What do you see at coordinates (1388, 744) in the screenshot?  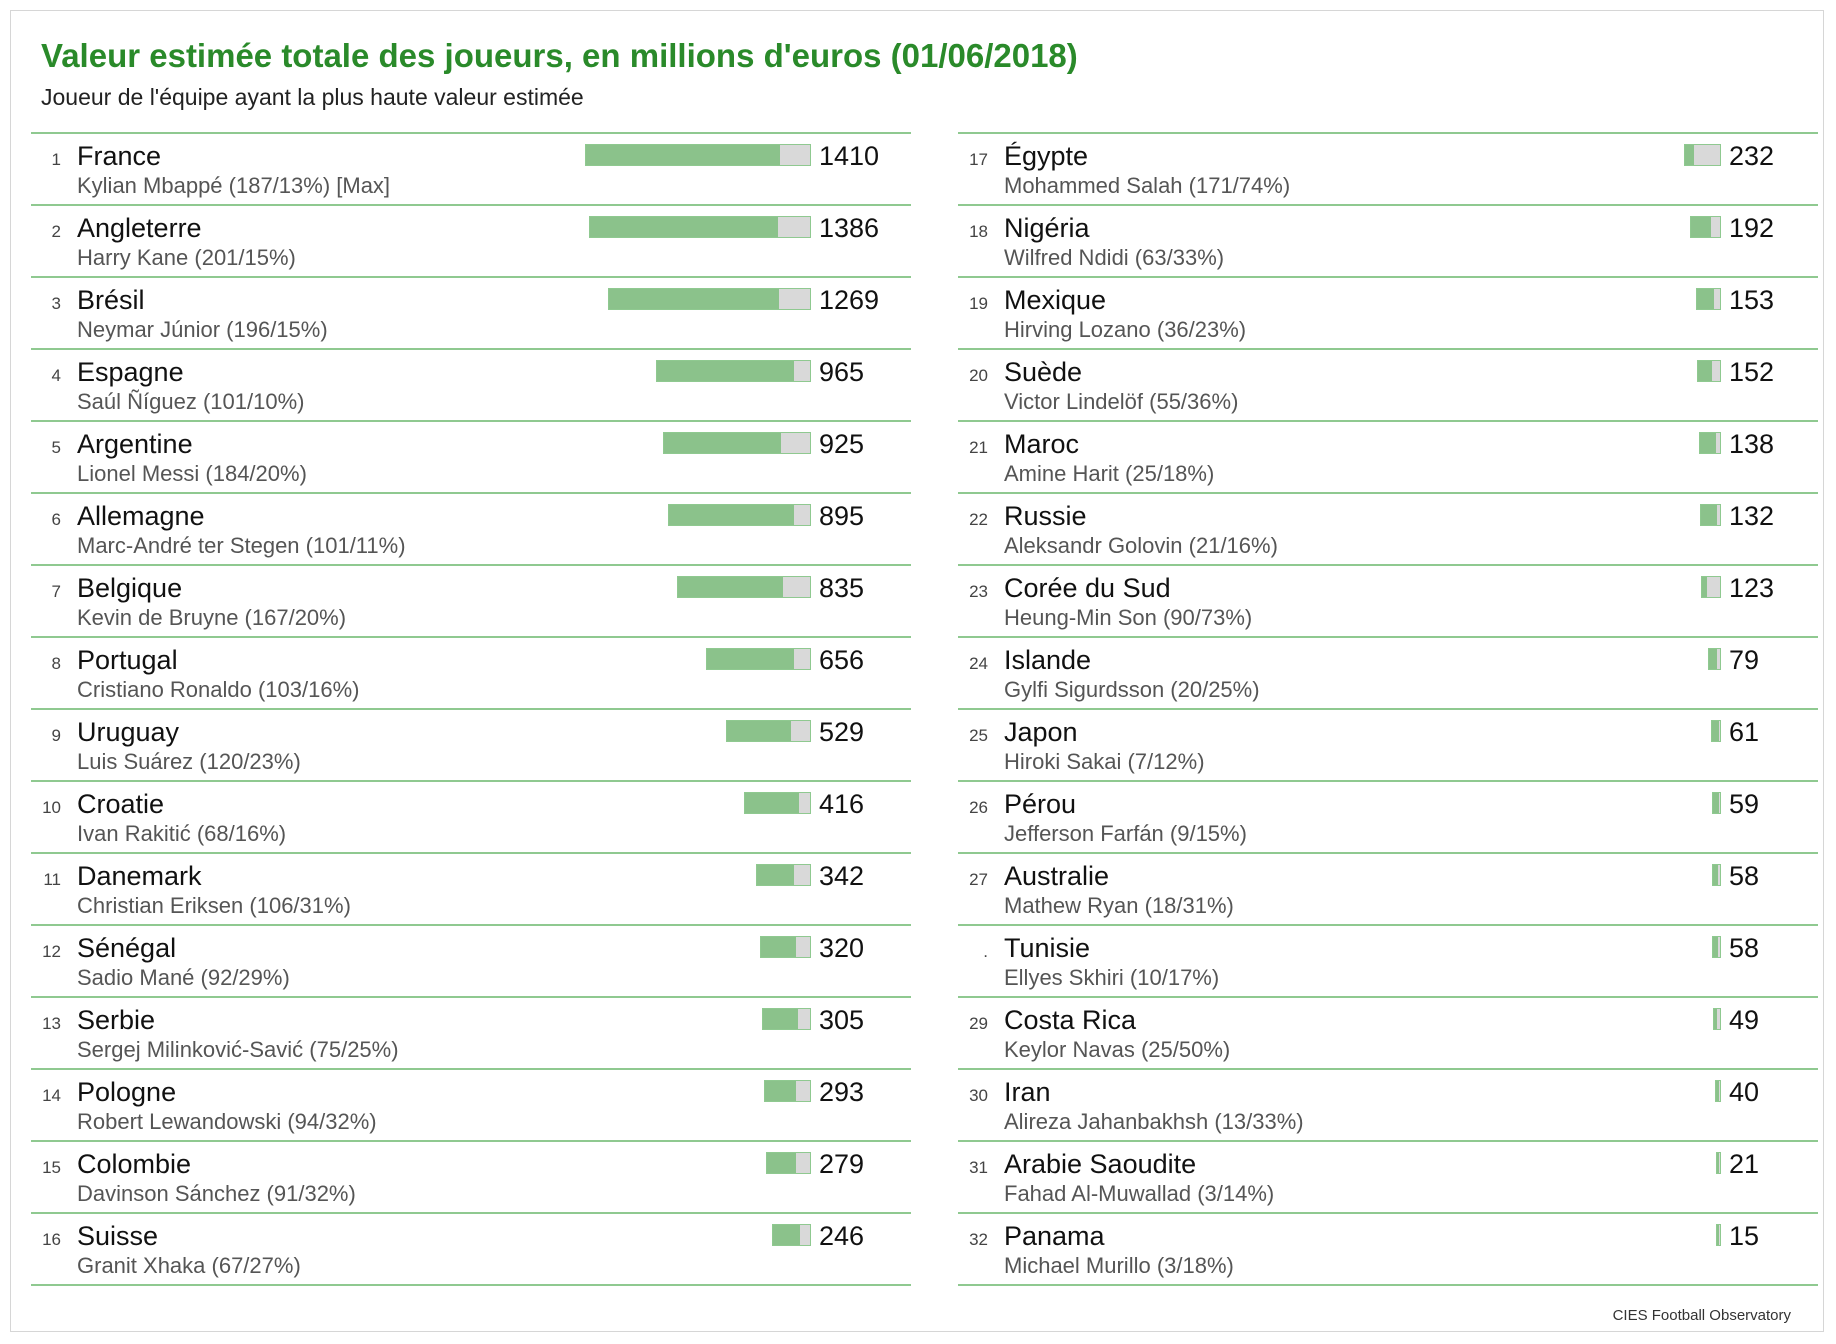 I see `ranking-row: 25 Japon Hiroki Sakai (7/12%) 61` at bounding box center [1388, 744].